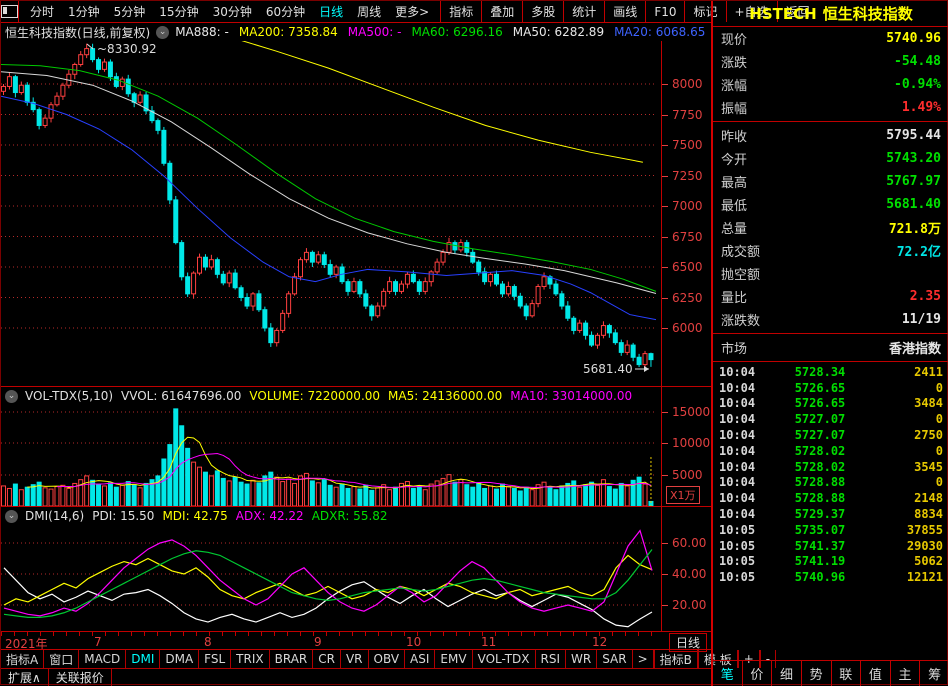 This screenshot has width=948, height=686. What do you see at coordinates (327, 659) in the screenshot?
I see `indicator-button-CR: CR` at bounding box center [327, 659].